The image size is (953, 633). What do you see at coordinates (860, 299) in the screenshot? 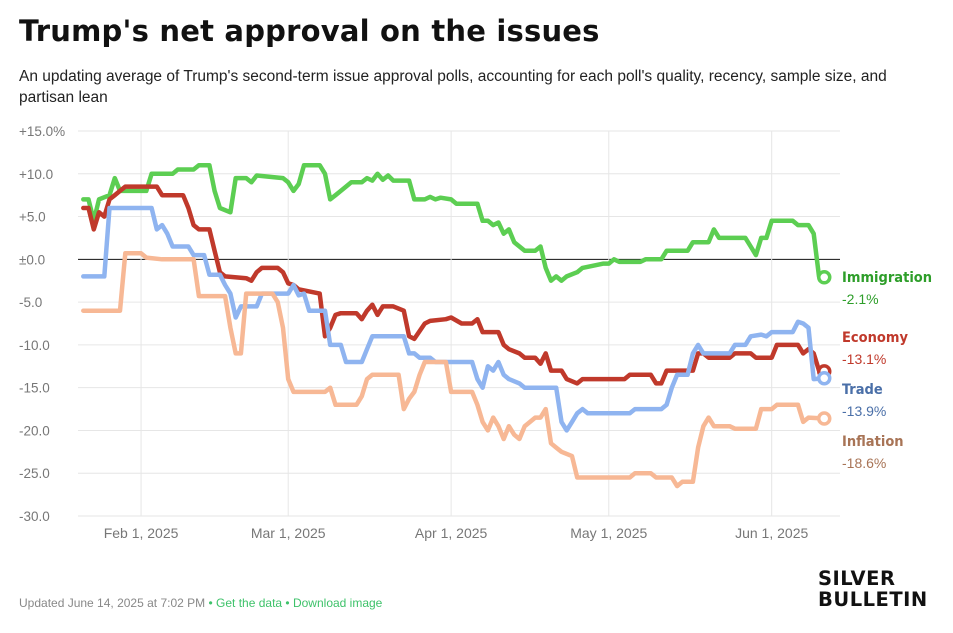
I see `immigration-end-value: -2.1%` at bounding box center [860, 299].